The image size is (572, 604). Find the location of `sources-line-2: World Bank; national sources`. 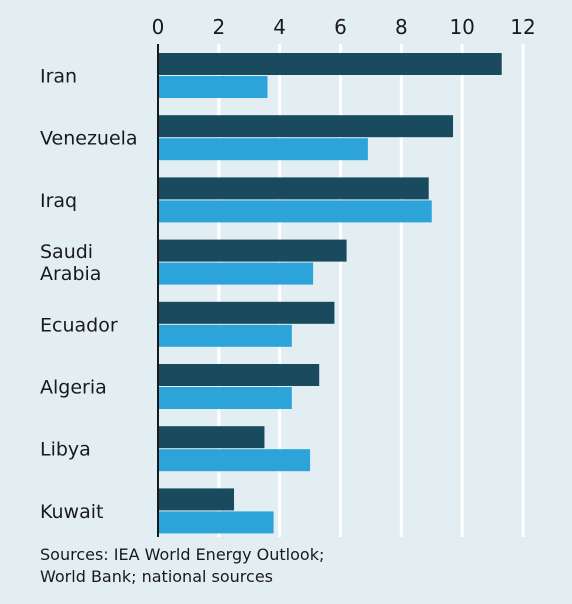

sources-line-2: World Bank; national sources is located at coordinates (156, 576).